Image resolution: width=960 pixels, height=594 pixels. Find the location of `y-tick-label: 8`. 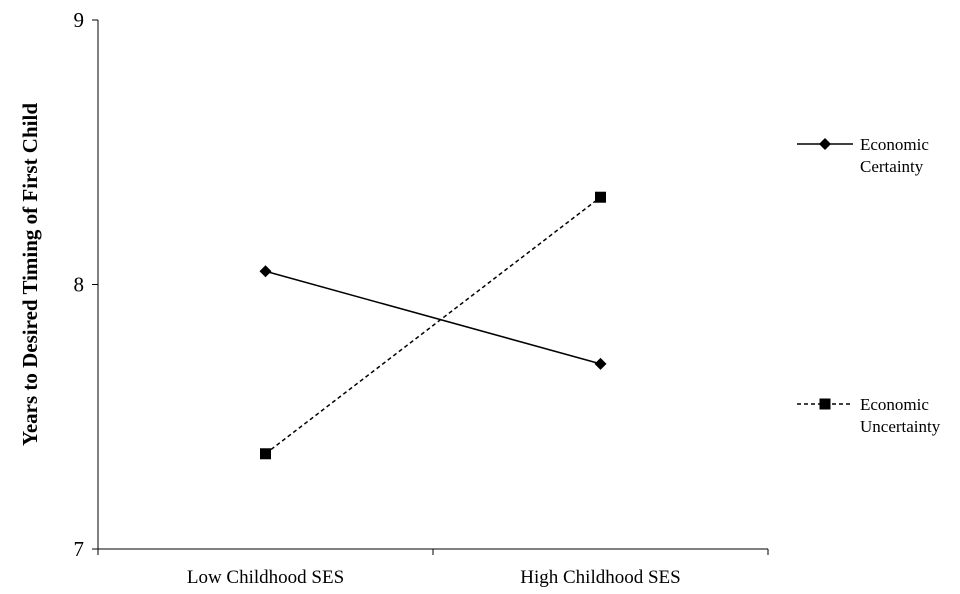

y-tick-label: 8 is located at coordinates (79, 285).